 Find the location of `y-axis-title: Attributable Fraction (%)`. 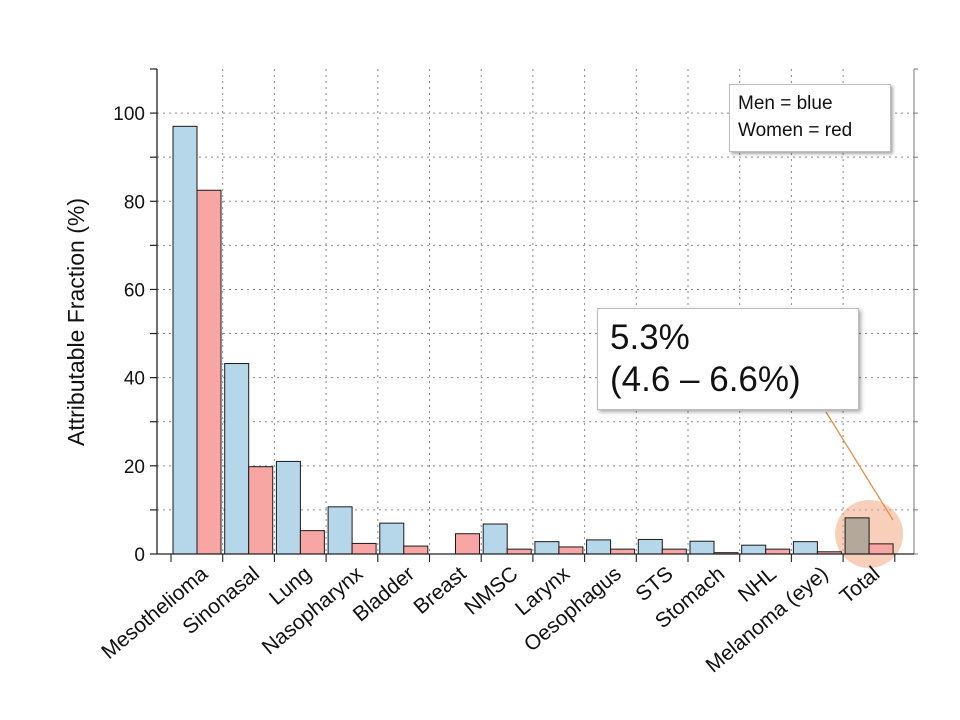

y-axis-title: Attributable Fraction (%) is located at coordinates (76, 322).